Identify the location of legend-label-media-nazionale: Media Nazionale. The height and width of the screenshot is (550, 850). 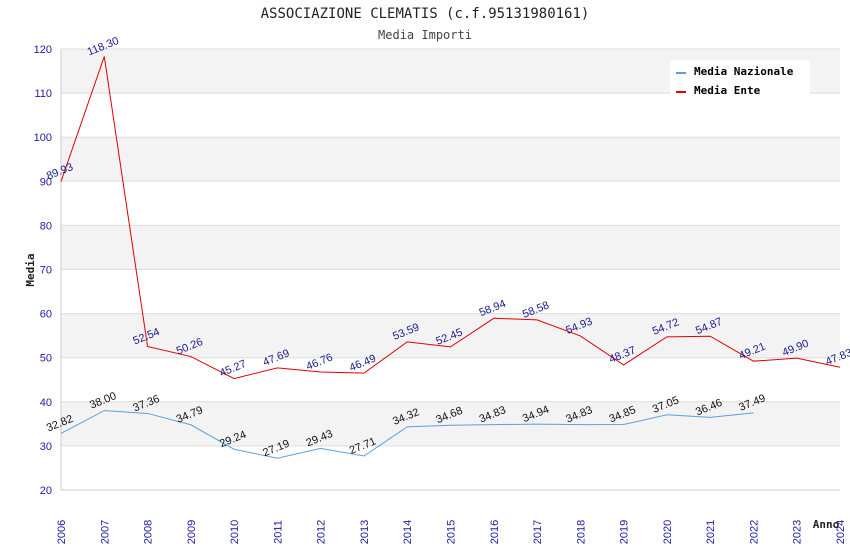
(744, 71).